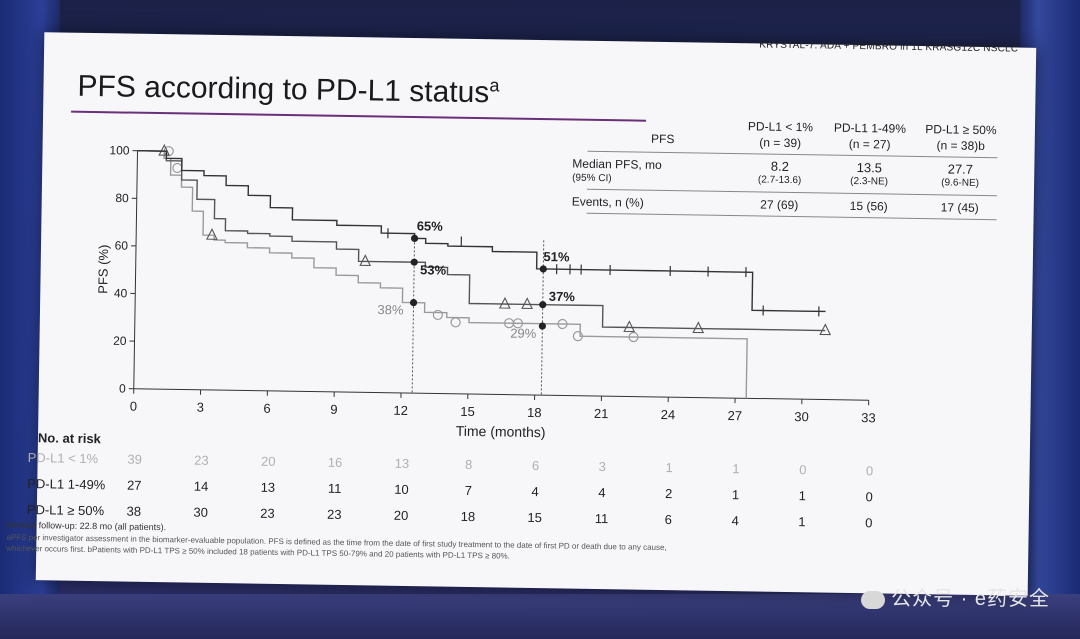 Image resolution: width=1080 pixels, height=639 pixels. What do you see at coordinates (103, 269) in the screenshot?
I see `y-axis-label: PFS (%)` at bounding box center [103, 269].